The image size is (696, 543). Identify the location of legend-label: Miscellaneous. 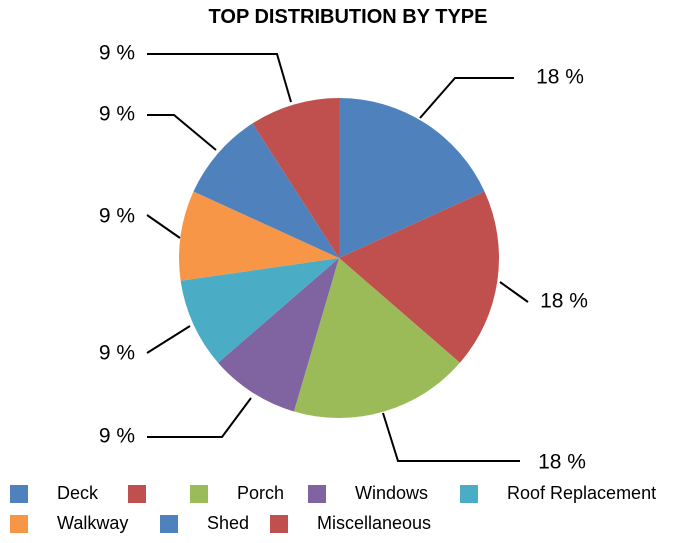
(374, 523).